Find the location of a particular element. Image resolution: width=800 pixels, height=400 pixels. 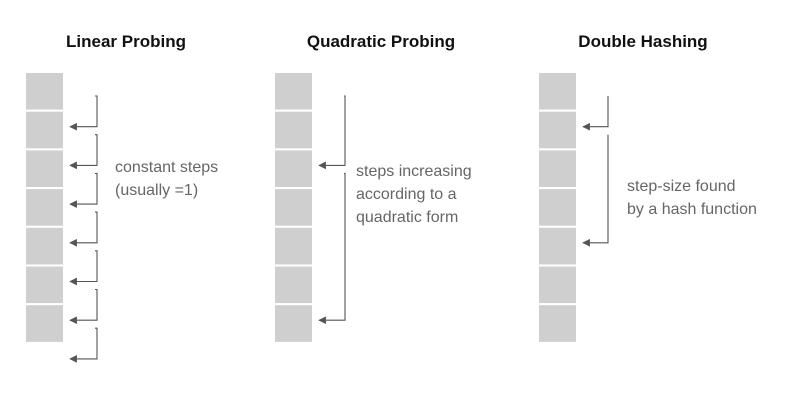

panel-note-line-1: step-size found is located at coordinates (681, 186).